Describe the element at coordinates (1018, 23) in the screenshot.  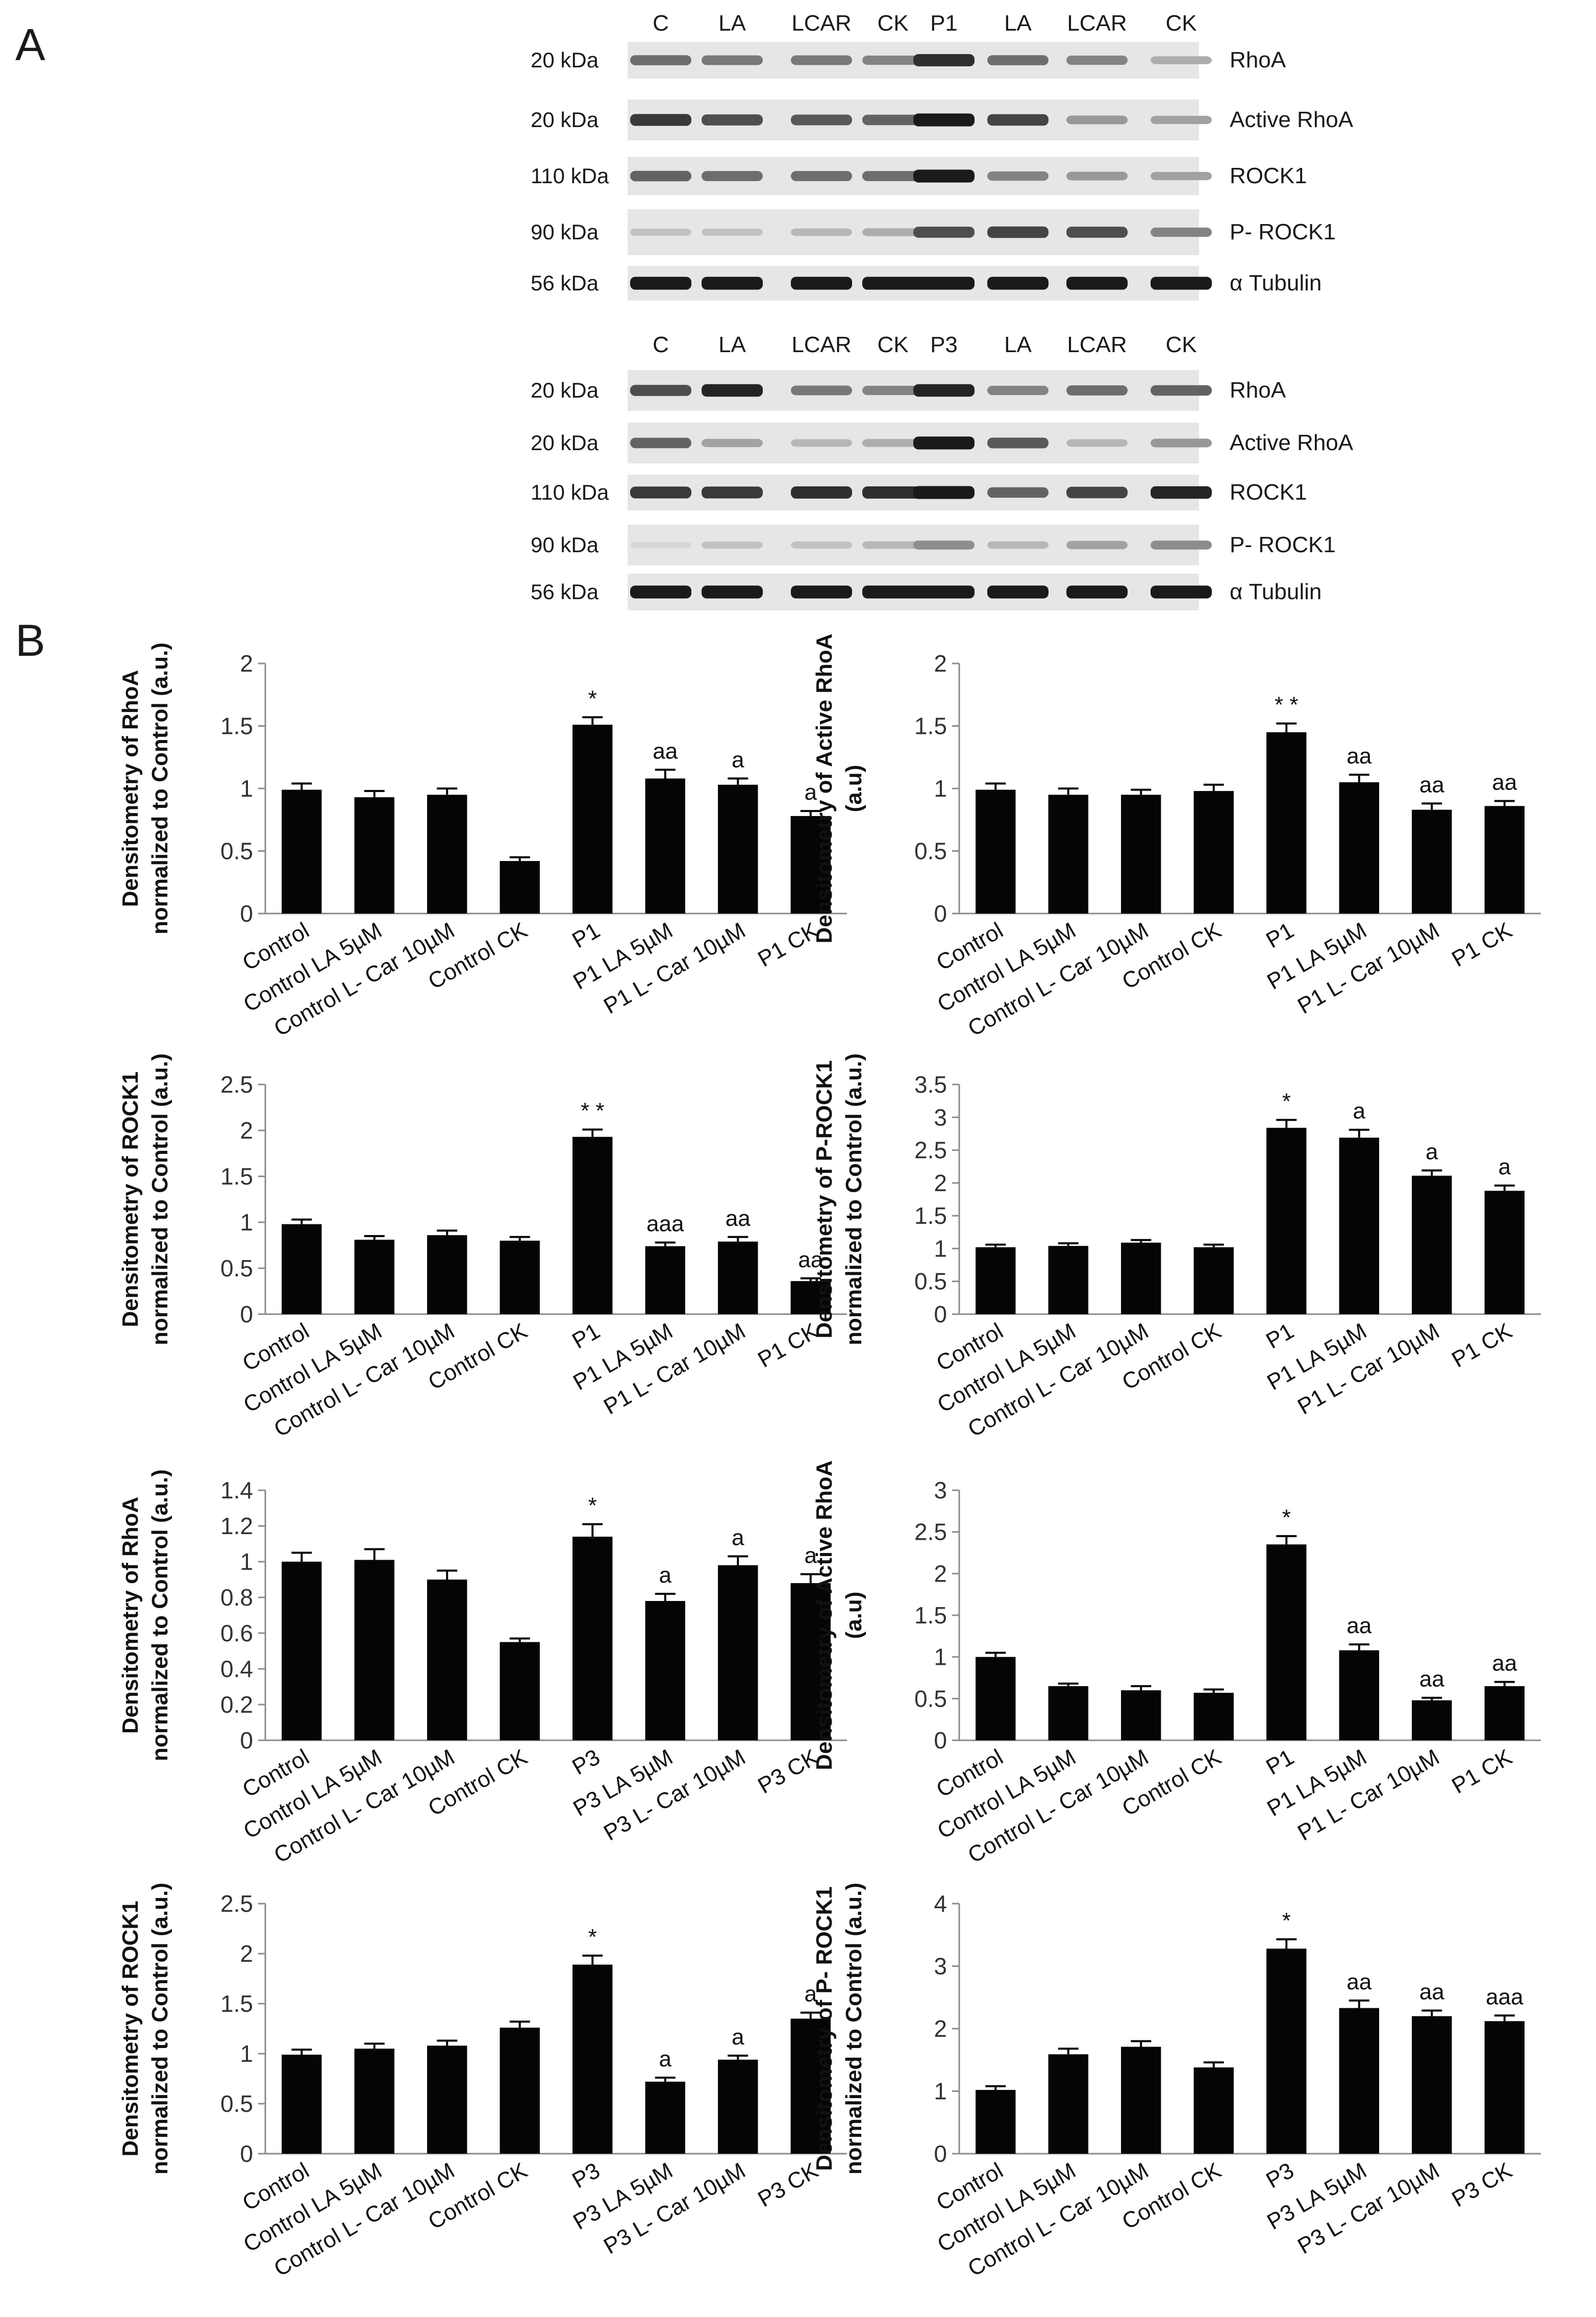
I see `lane-label: LA` at that location.